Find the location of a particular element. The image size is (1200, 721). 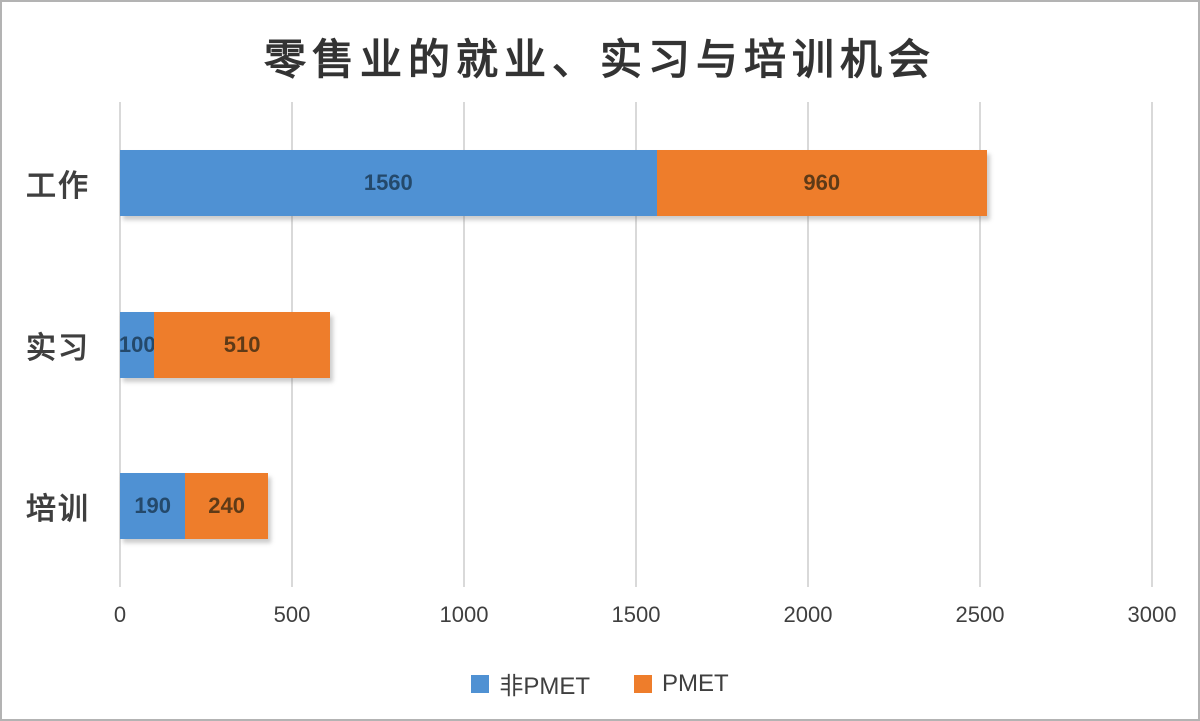

data-label-非PMET-培训: 190 is located at coordinates (153, 506).